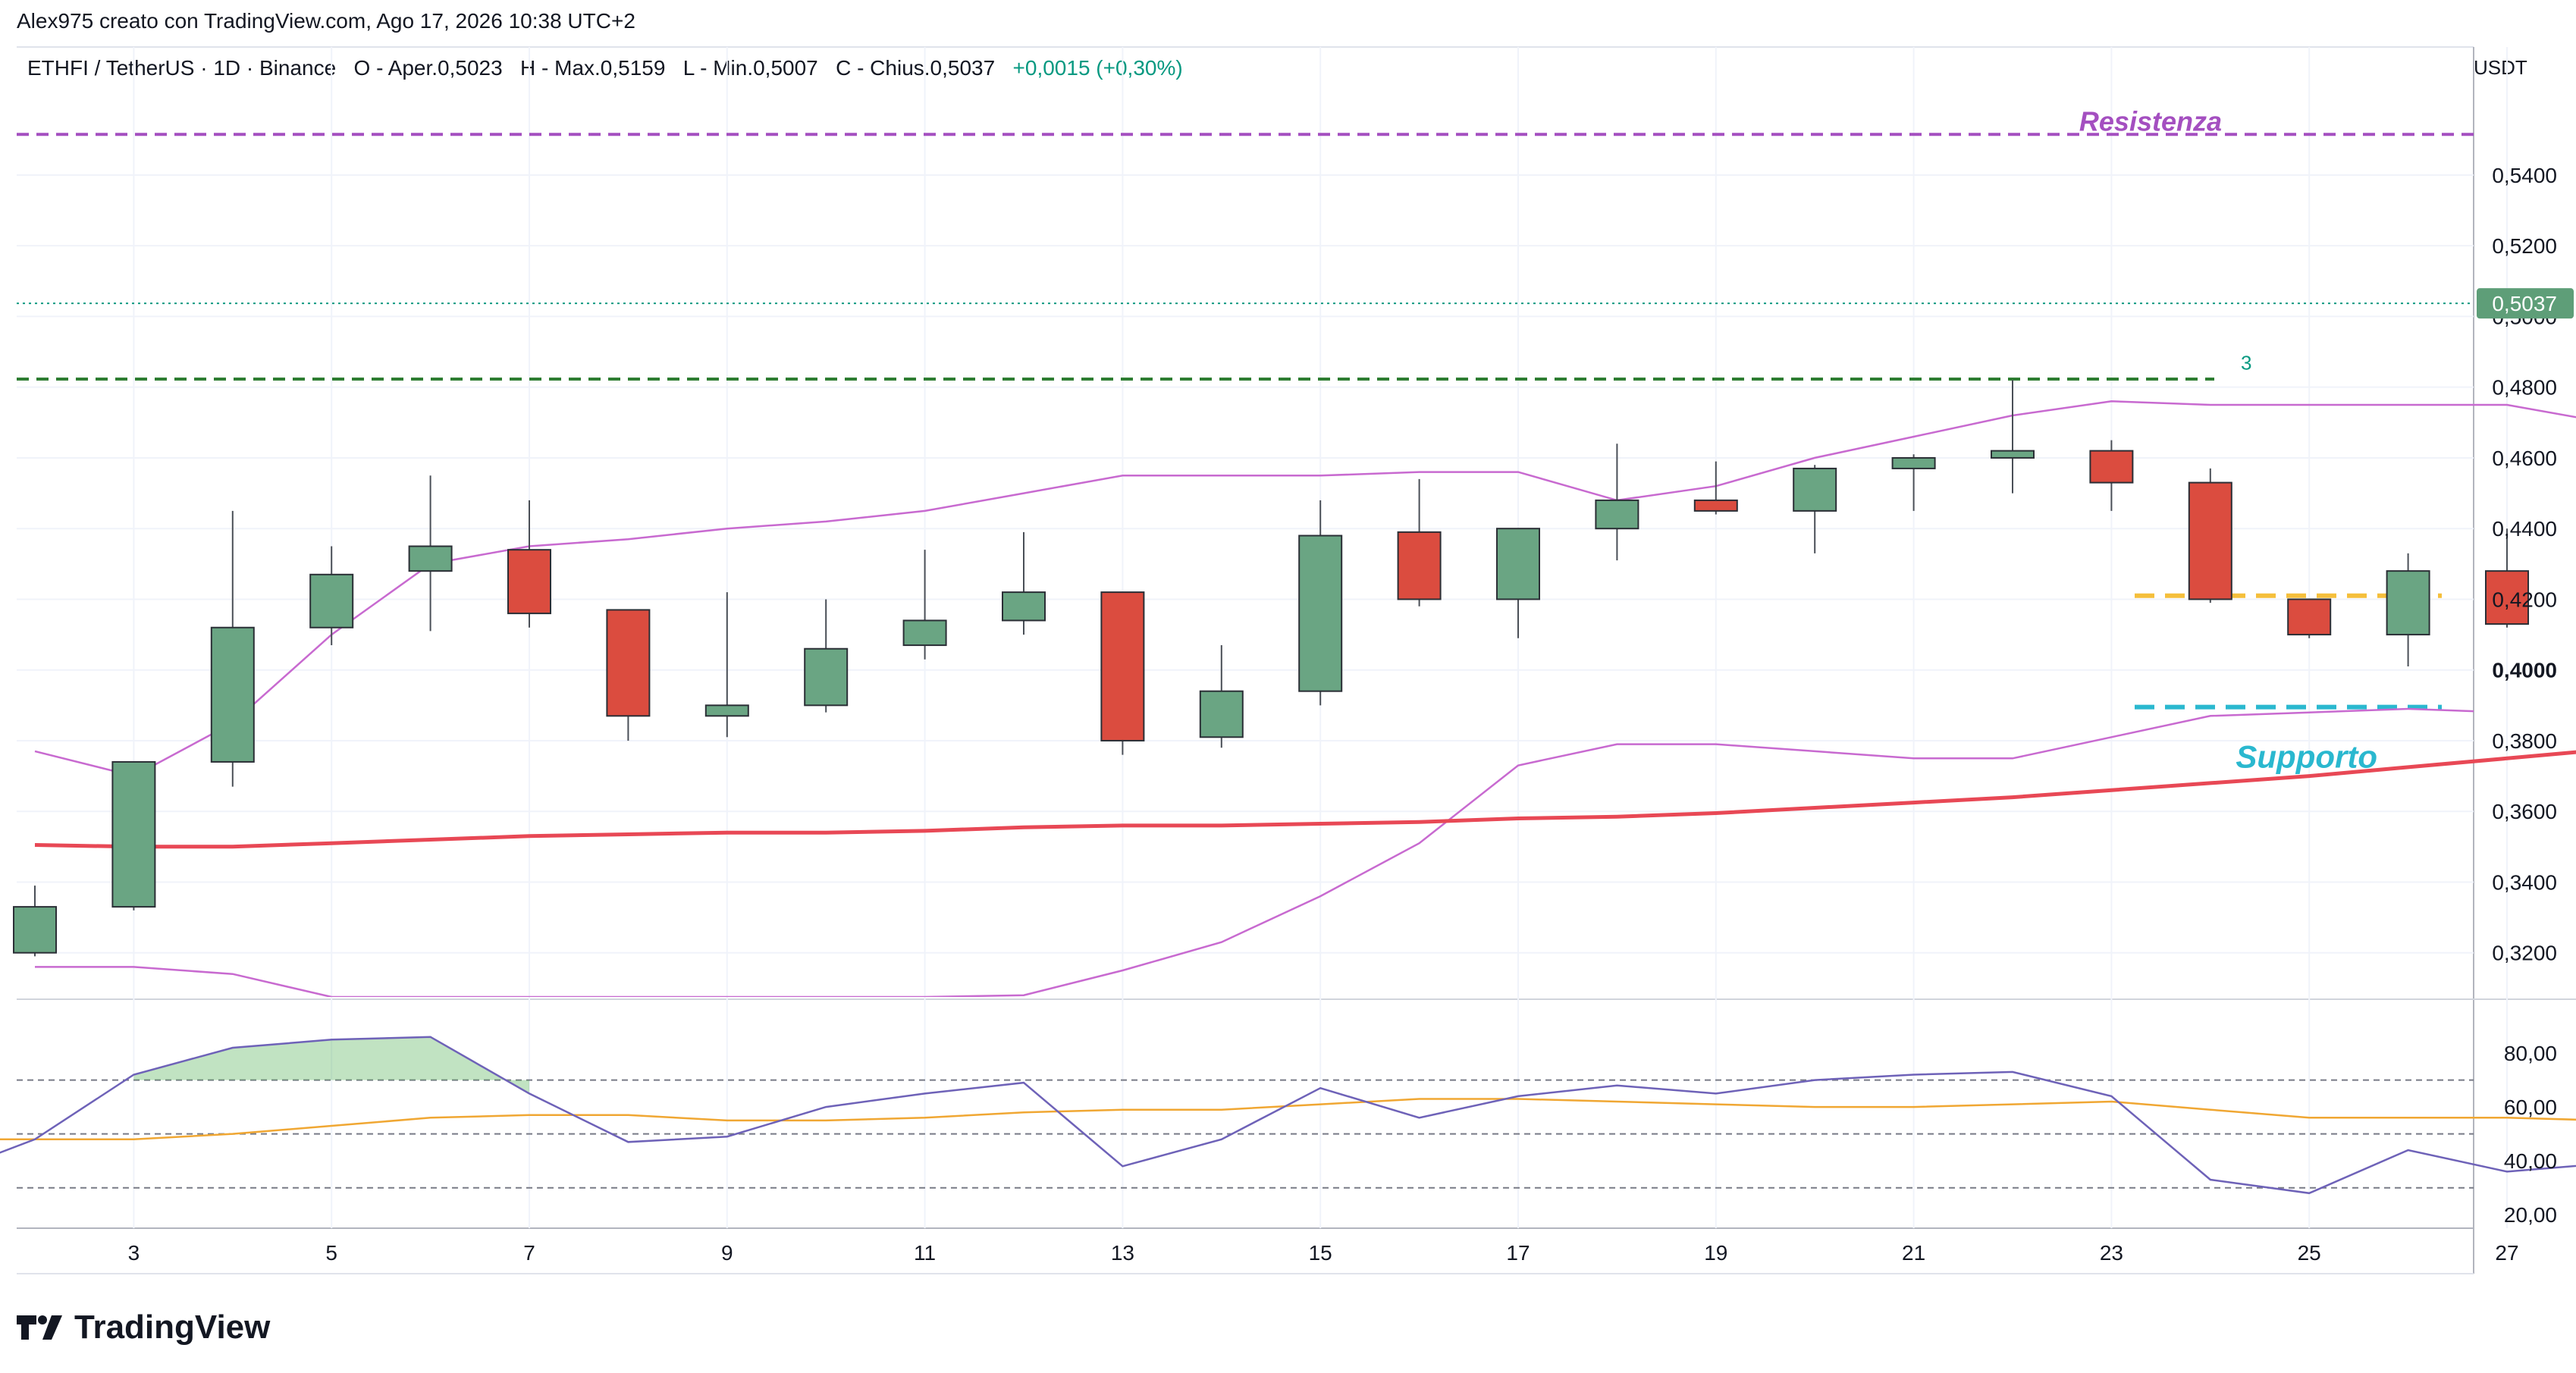 The image size is (2576, 1373). I want to click on last-price-tag-label: 0,5037, so click(2524, 303).